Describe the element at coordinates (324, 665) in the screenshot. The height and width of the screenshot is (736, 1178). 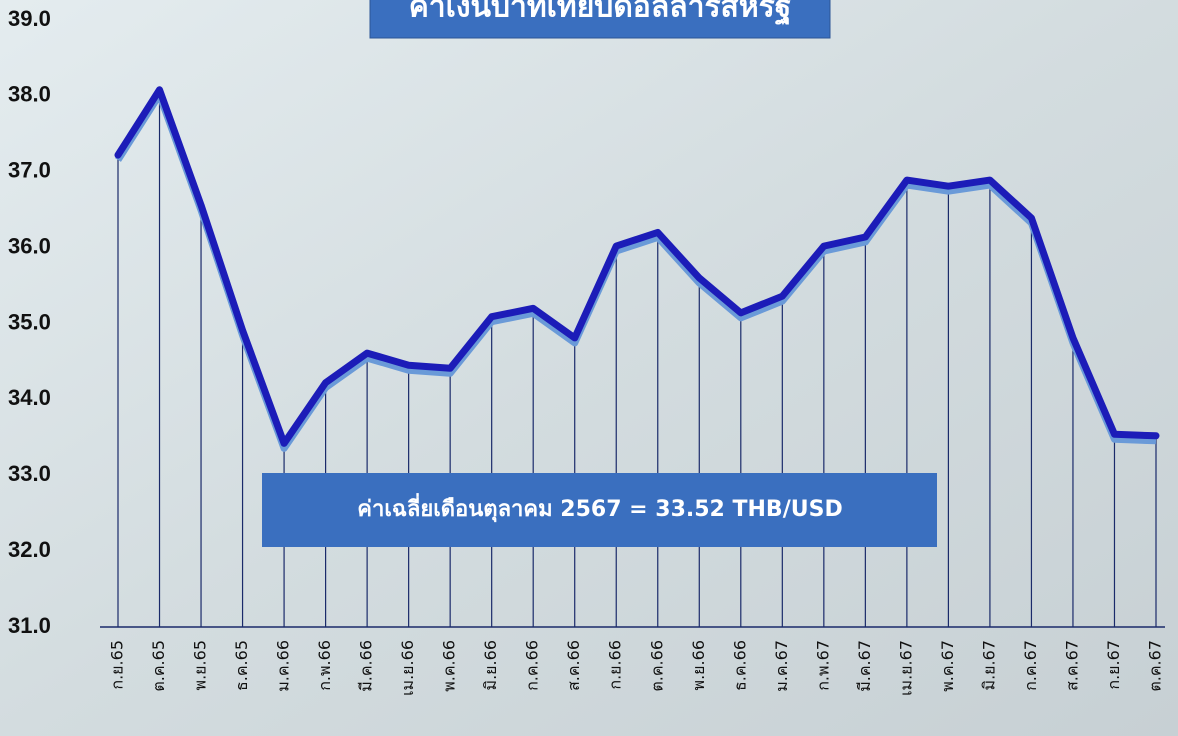
I see `x-tick-label: ก.พ.66` at that location.